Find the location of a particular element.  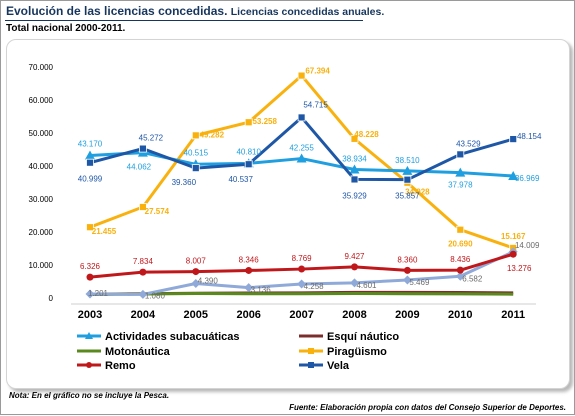

data-label: 8.436 is located at coordinates (460, 259).